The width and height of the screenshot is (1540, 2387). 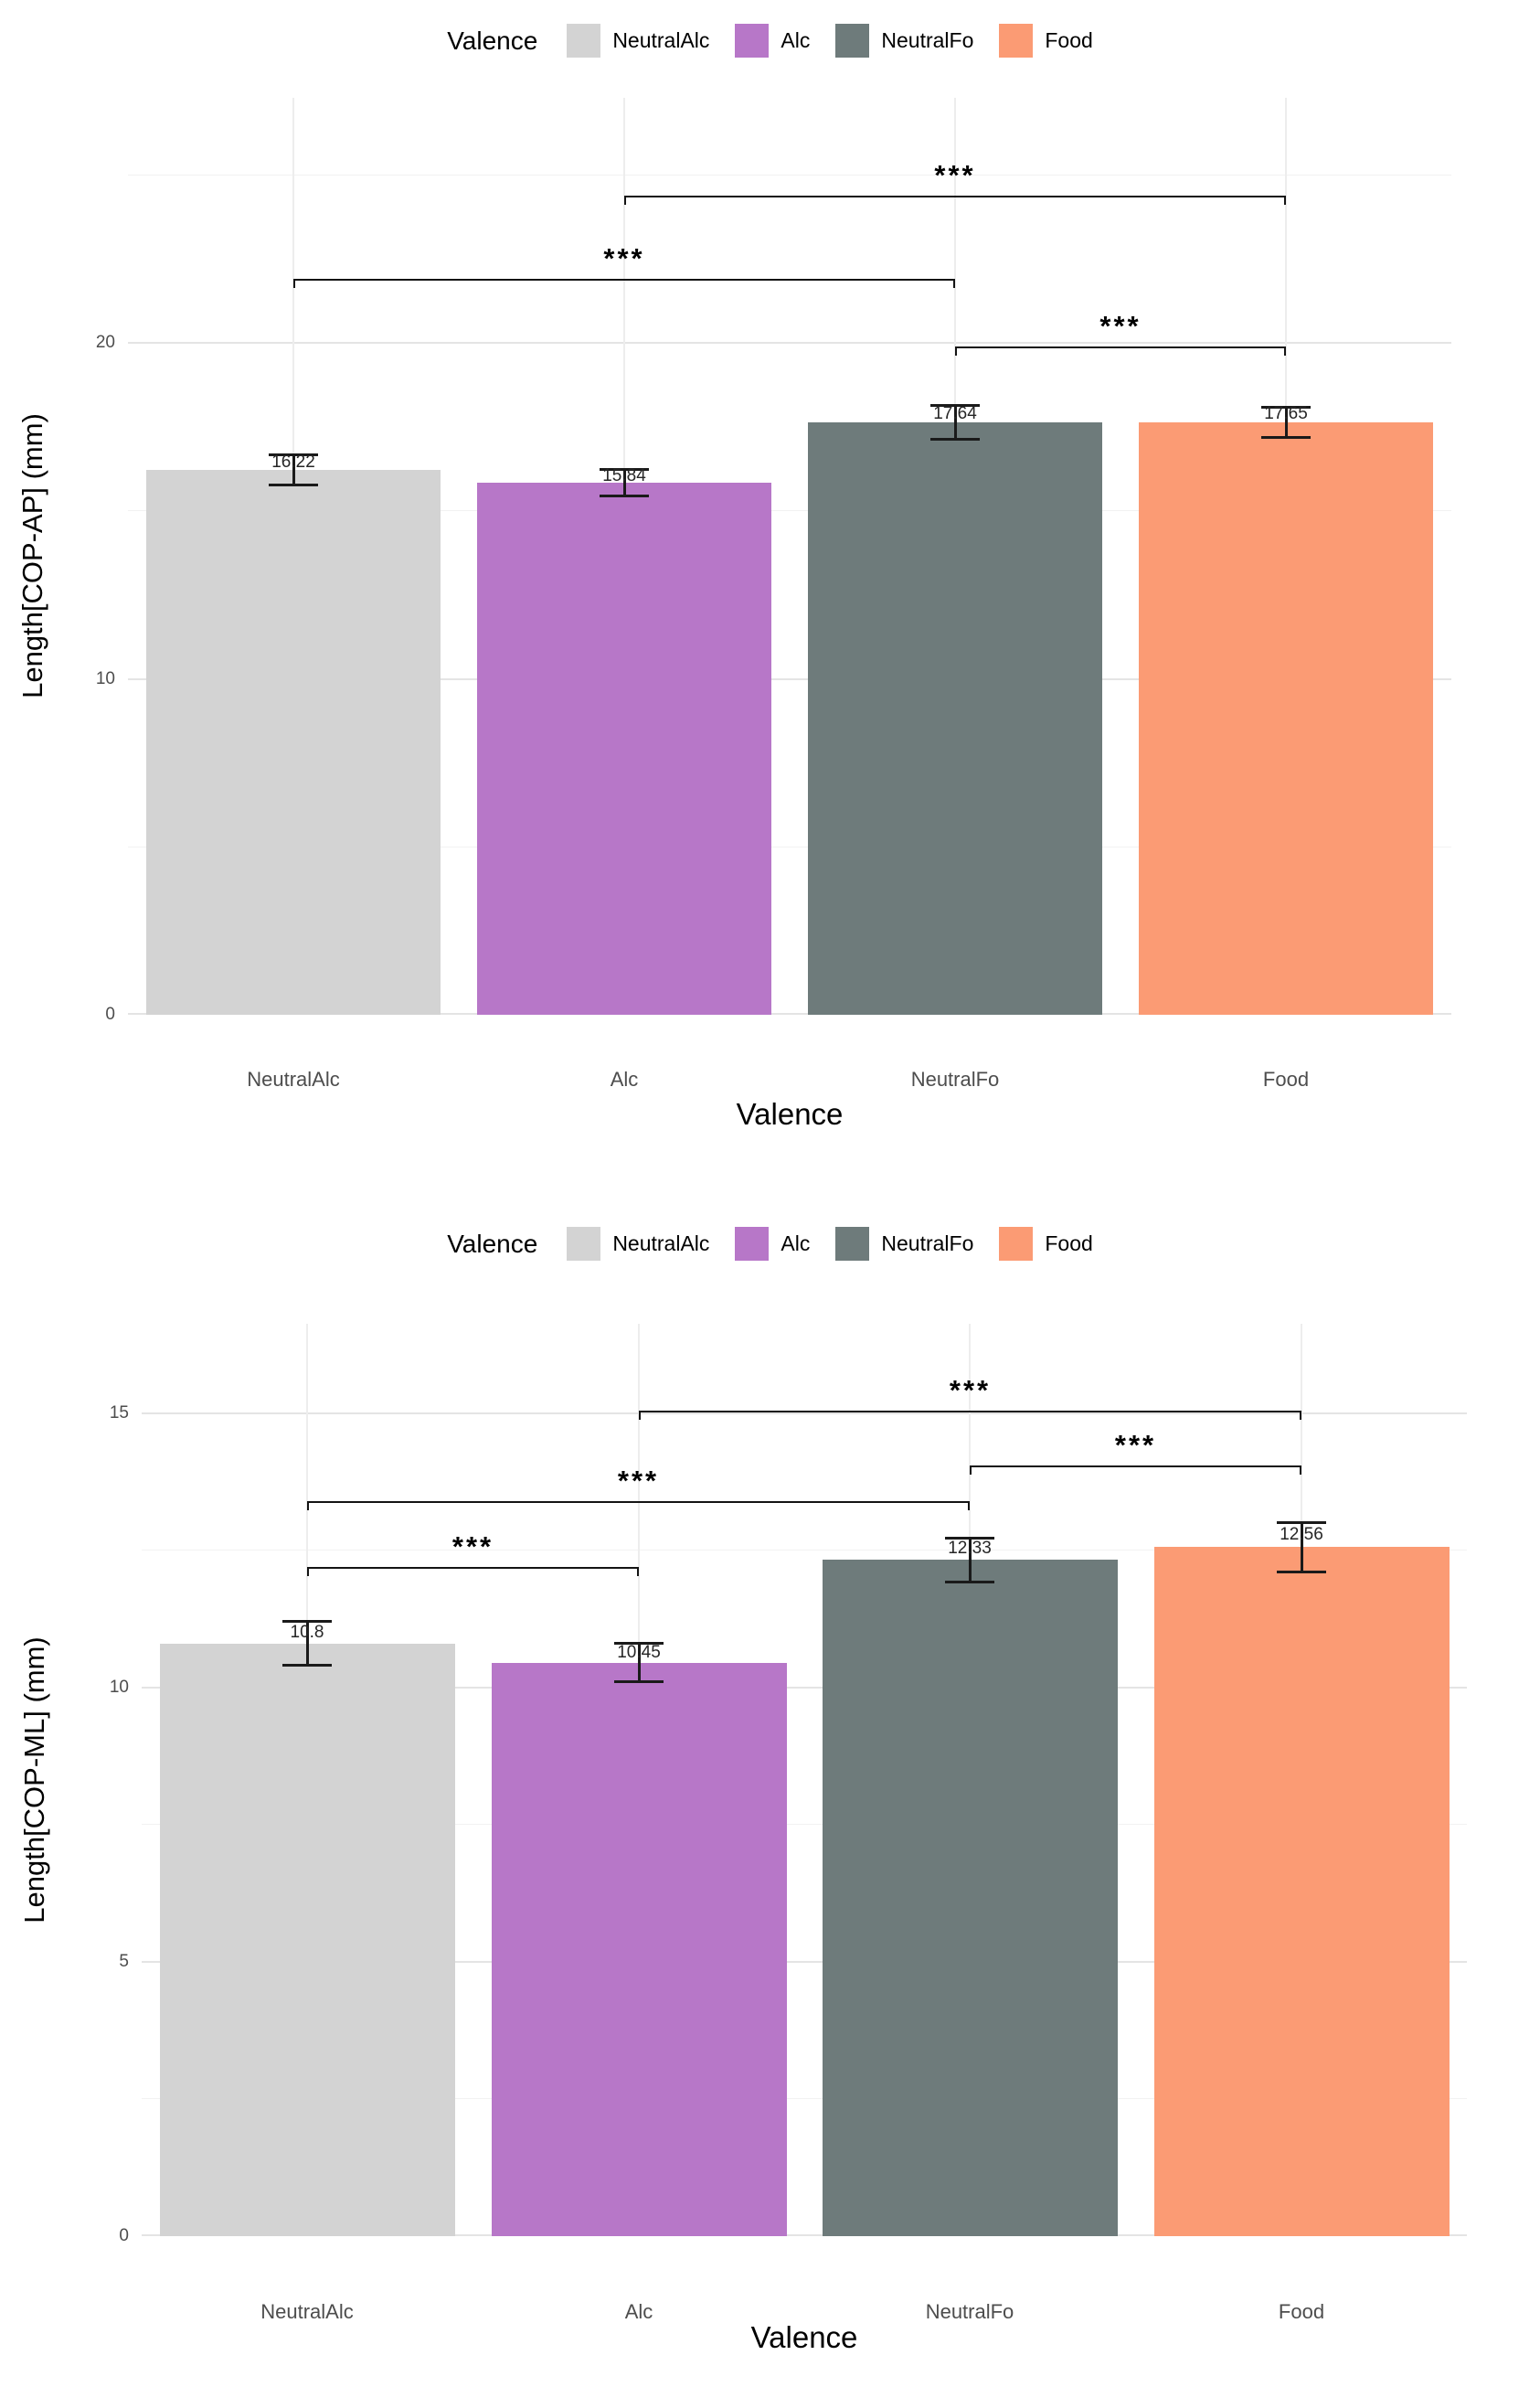 What do you see at coordinates (293, 1079) in the screenshot?
I see `x-axis-tick-label: NeutralAlc` at bounding box center [293, 1079].